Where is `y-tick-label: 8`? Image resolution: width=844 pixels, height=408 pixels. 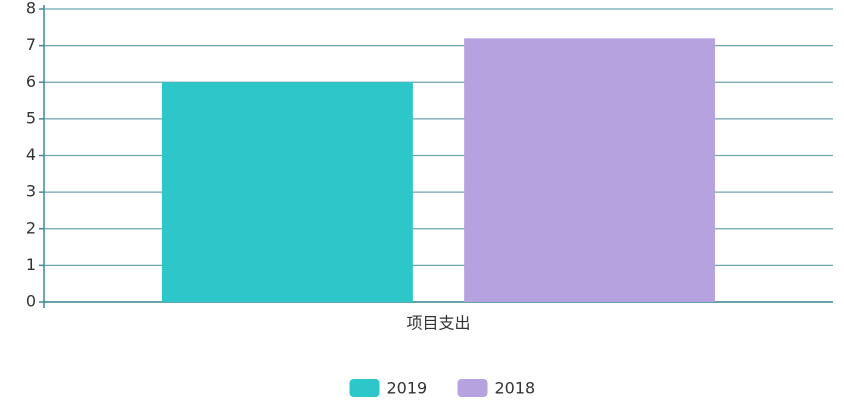
y-tick-label: 8 is located at coordinates (31, 9).